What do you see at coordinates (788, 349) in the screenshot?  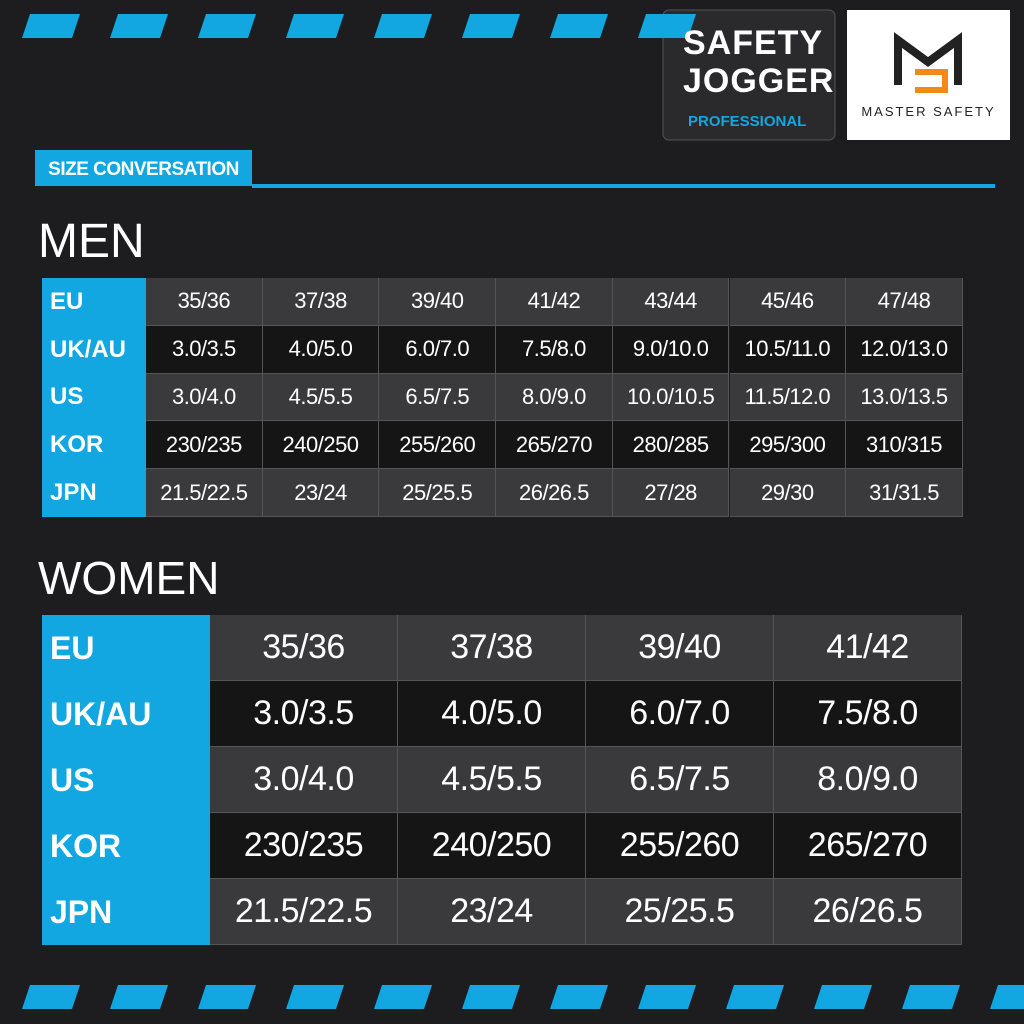 I see `size-cell: 10.5/11.0` at bounding box center [788, 349].